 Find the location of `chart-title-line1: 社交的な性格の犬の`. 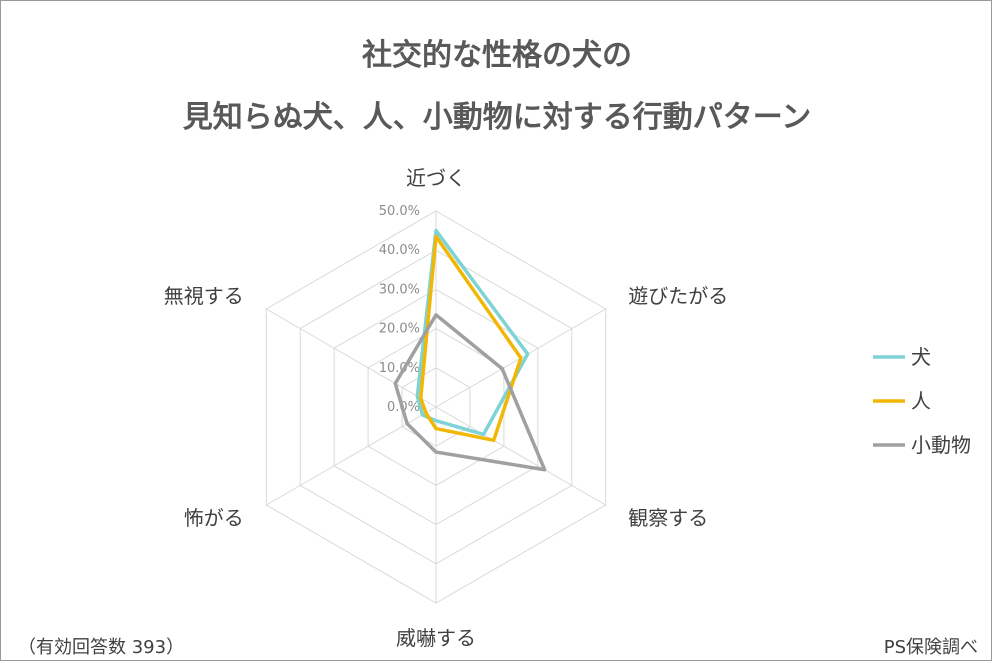

chart-title-line1: 社交的な性格の犬の is located at coordinates (497, 55).